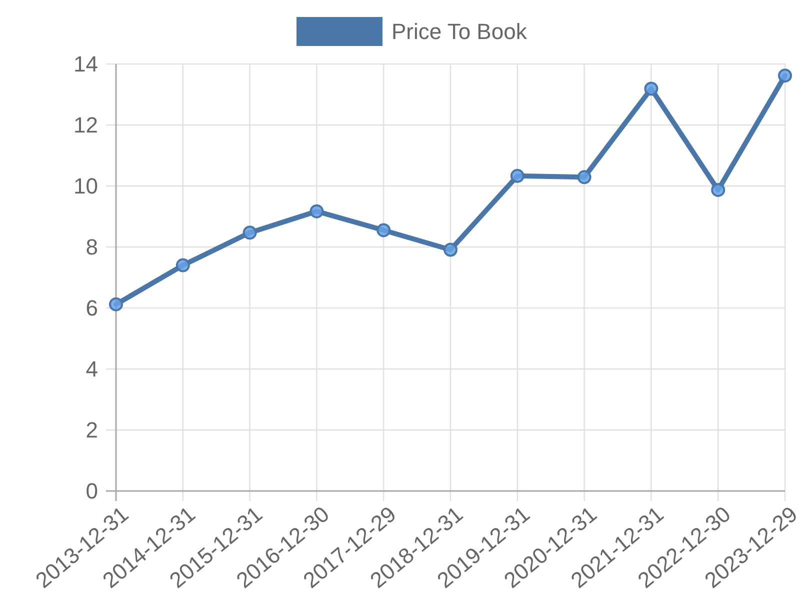  Describe the element at coordinates (86, 125) in the screenshot. I see `y-tick-label: 12` at that location.